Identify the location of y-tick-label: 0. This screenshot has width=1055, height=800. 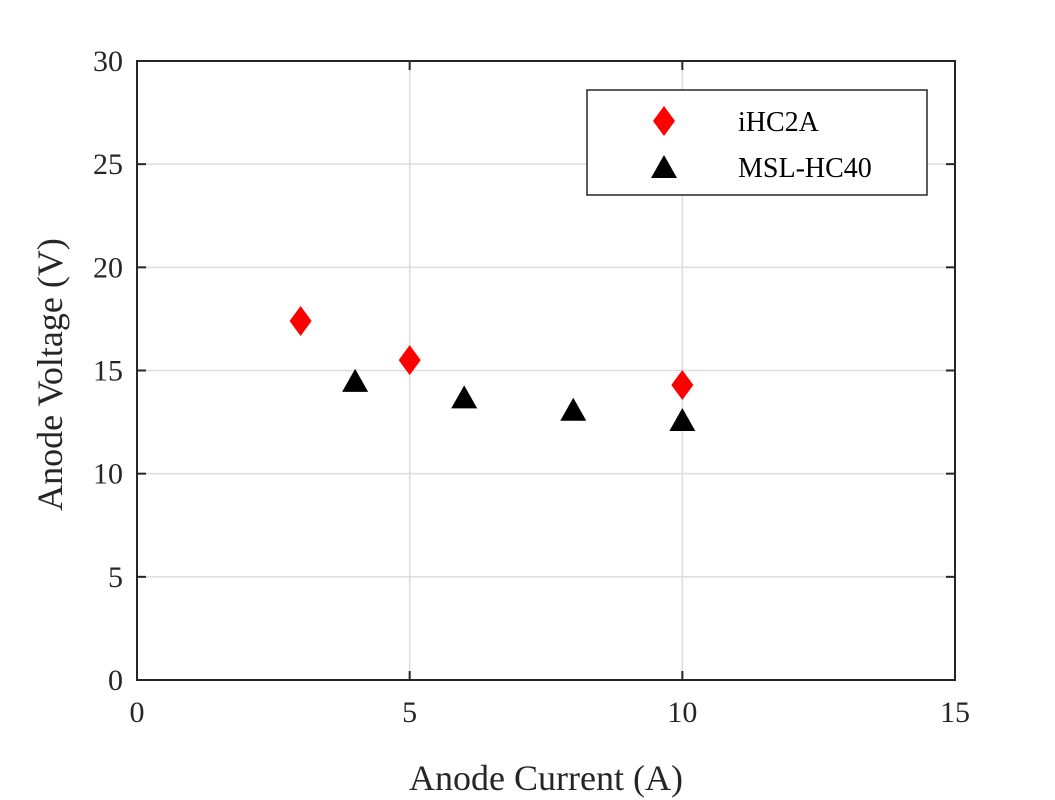
(115, 680).